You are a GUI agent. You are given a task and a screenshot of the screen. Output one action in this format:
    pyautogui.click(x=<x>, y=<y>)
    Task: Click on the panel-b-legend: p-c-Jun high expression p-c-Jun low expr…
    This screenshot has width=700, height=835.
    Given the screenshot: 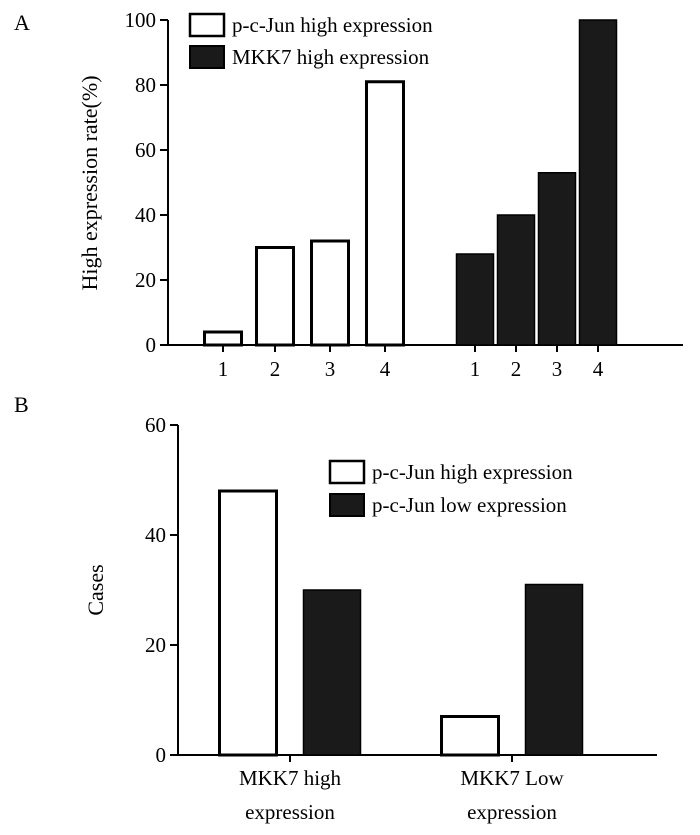 What is the action you would take?
    pyautogui.click(x=450, y=488)
    